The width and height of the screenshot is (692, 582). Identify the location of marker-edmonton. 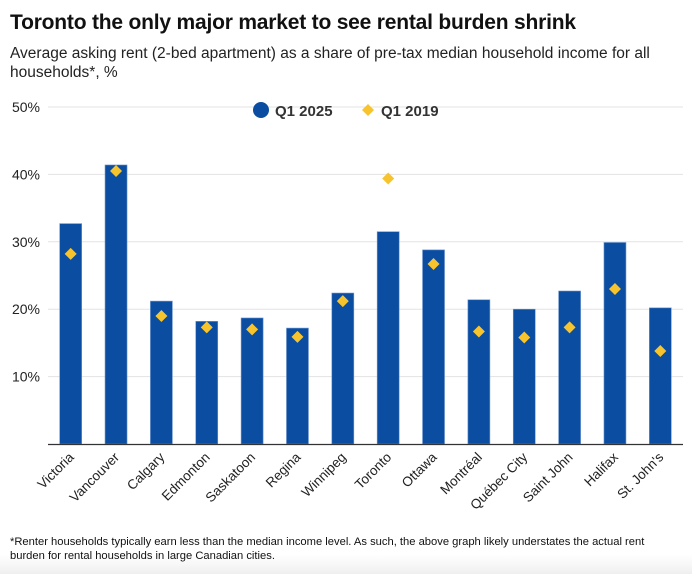
(206, 327).